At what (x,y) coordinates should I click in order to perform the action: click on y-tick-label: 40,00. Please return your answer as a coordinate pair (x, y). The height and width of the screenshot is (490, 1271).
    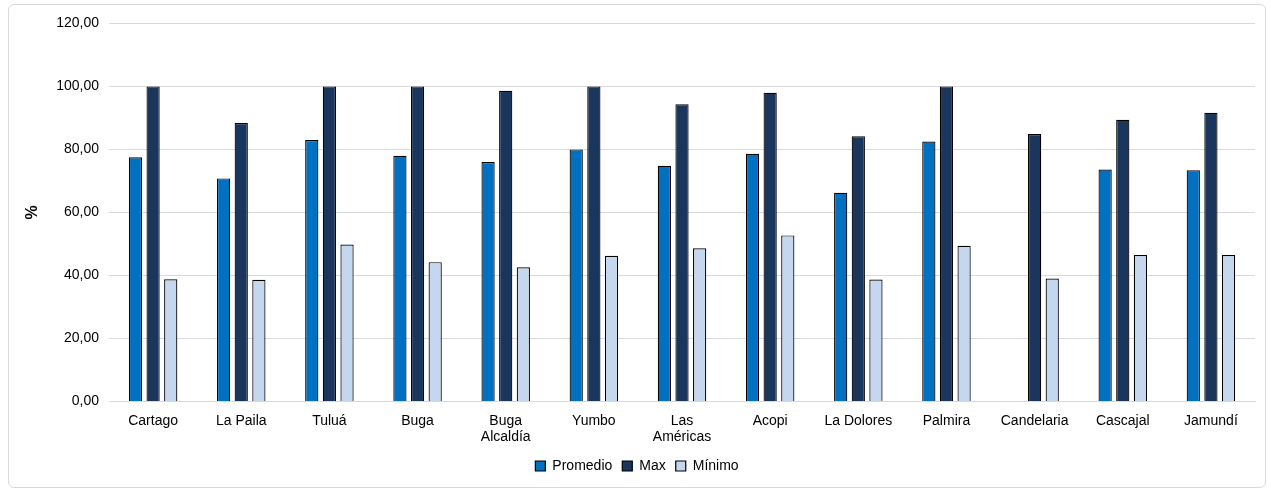
    Looking at the image, I should click on (81, 274).